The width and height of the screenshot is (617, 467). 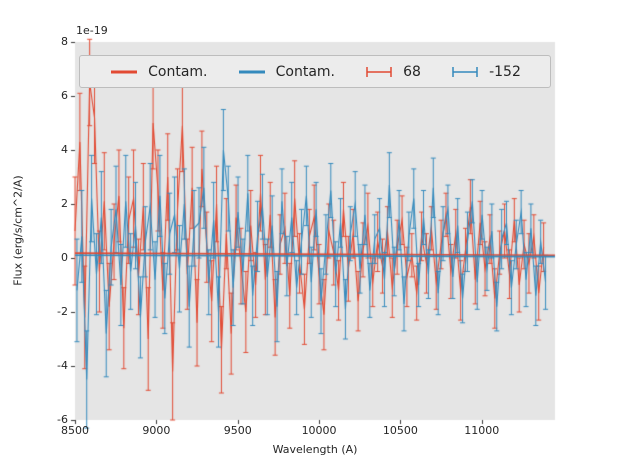 What do you see at coordinates (18, 230) in the screenshot?
I see `y-axis-label: Flux (erg/s/cm^2/A)` at bounding box center [18, 230].